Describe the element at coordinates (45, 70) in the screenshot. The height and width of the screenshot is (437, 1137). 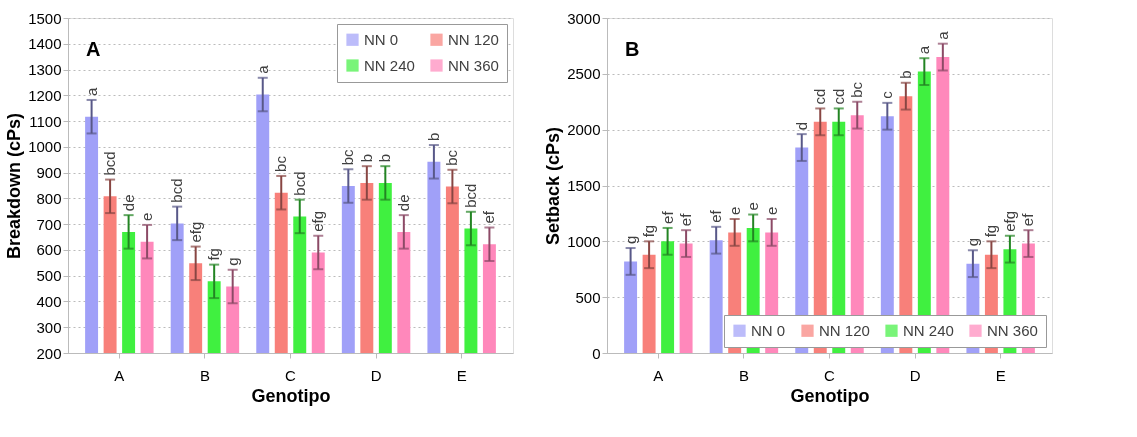
I see `y-tick-label: 1300` at that location.